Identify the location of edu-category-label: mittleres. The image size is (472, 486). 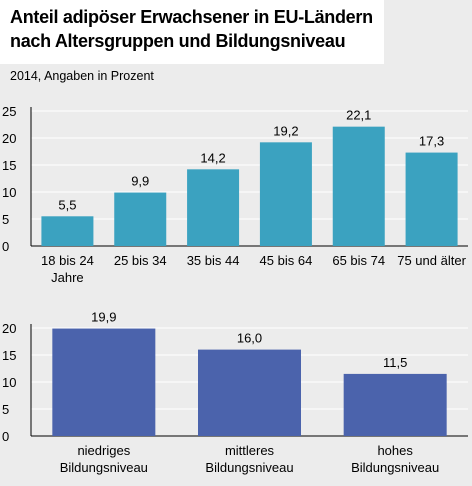
(250, 450).